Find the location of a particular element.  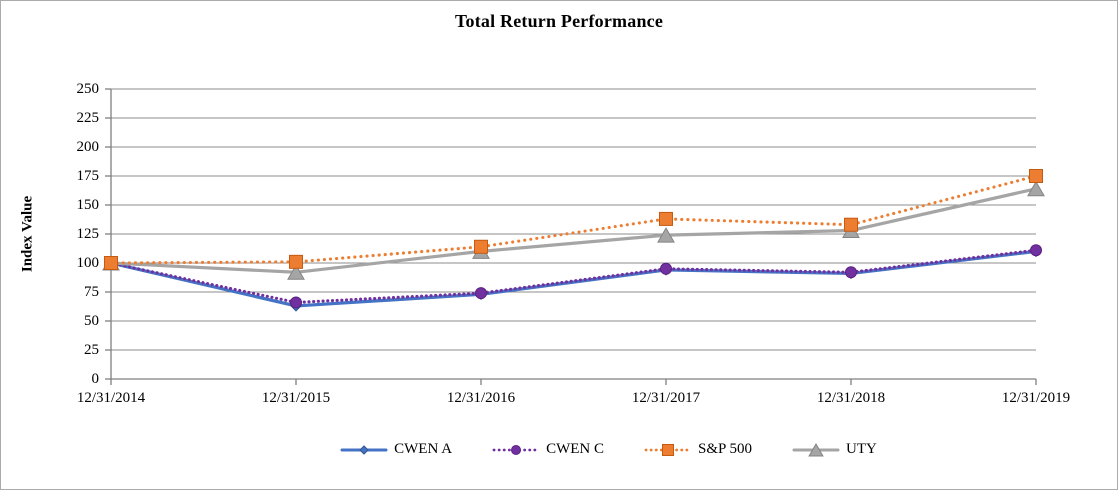

legend: CWEN A CWEN C S&P 500 UTY is located at coordinates (559, 449).